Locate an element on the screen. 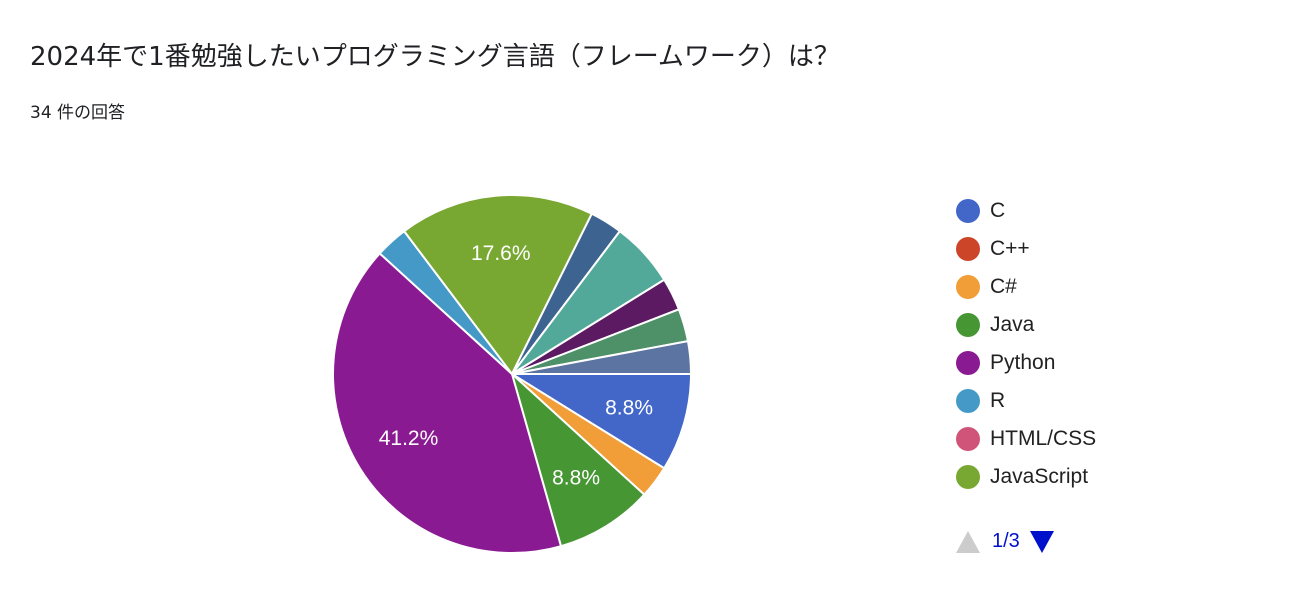 The height and width of the screenshot is (598, 1290). page-down-arrow-icon is located at coordinates (1041, 541).